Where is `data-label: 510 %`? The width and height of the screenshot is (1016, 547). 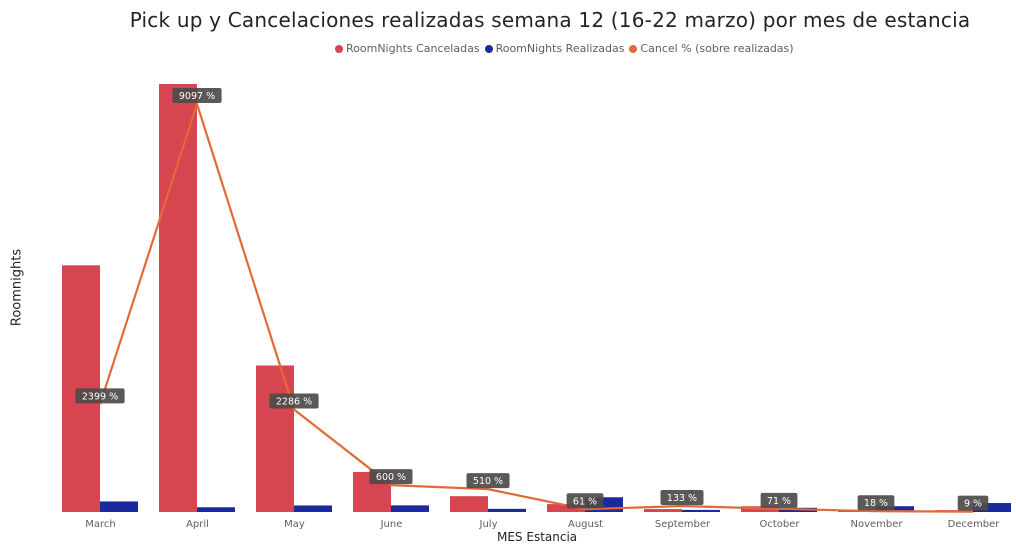
data-label: 510 % is located at coordinates (488, 481).